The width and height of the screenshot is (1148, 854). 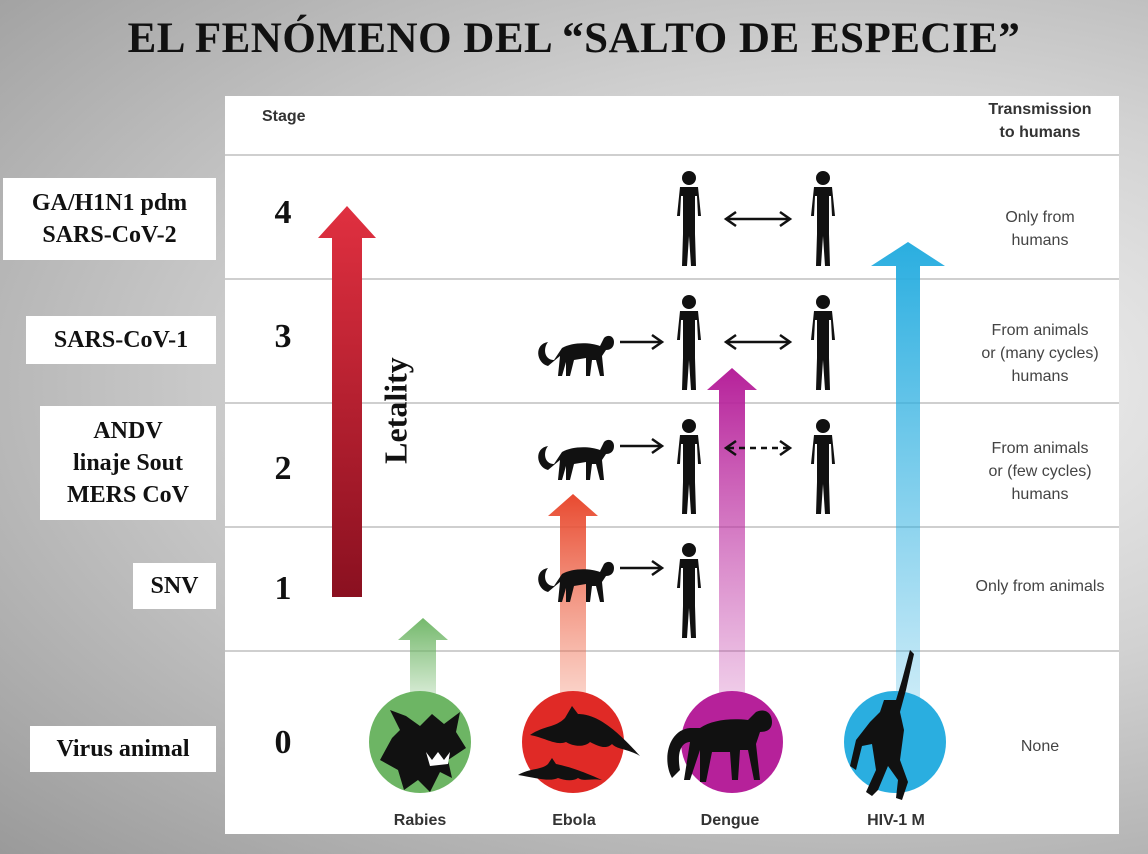 What do you see at coordinates (573, 596) in the screenshot?
I see `ebola-arrow` at bounding box center [573, 596].